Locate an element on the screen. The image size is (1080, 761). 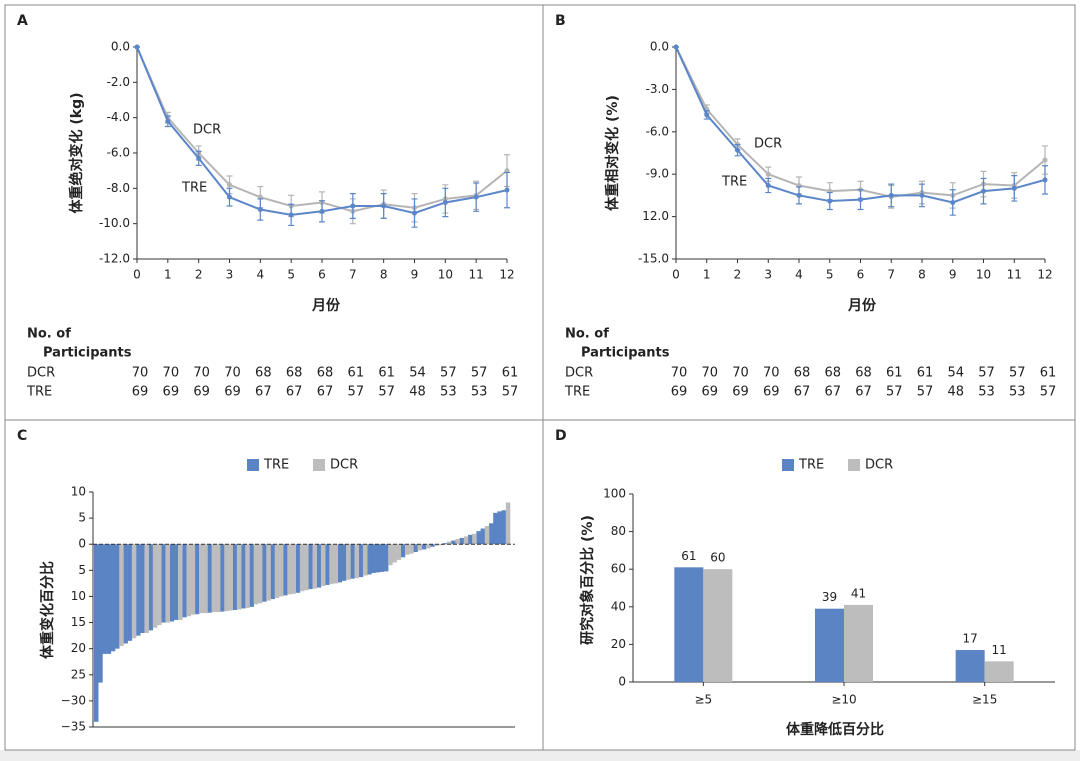
table-cell: 70 is located at coordinates (709, 373).